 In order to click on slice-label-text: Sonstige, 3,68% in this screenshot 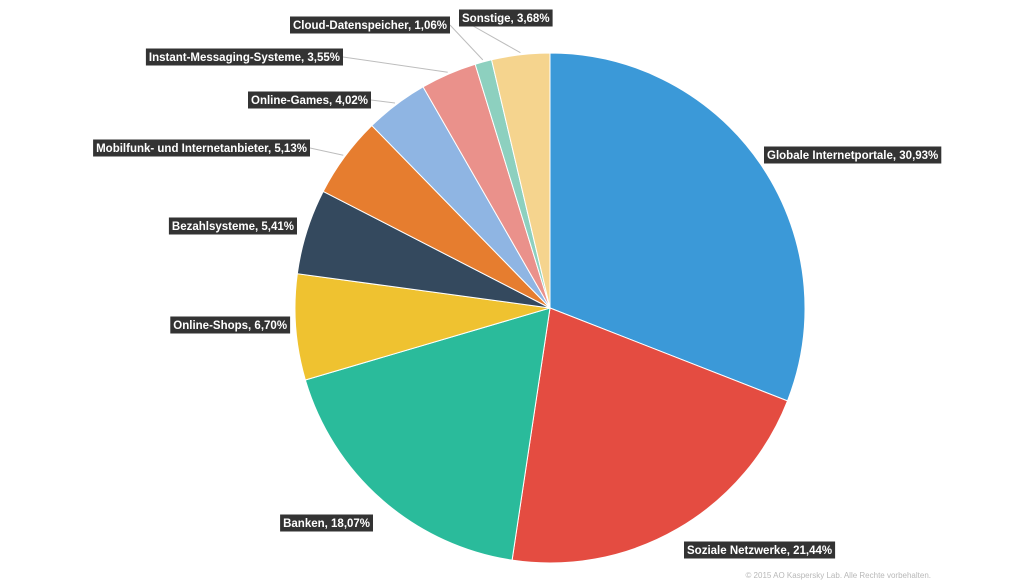, I will do `click(506, 19)`.